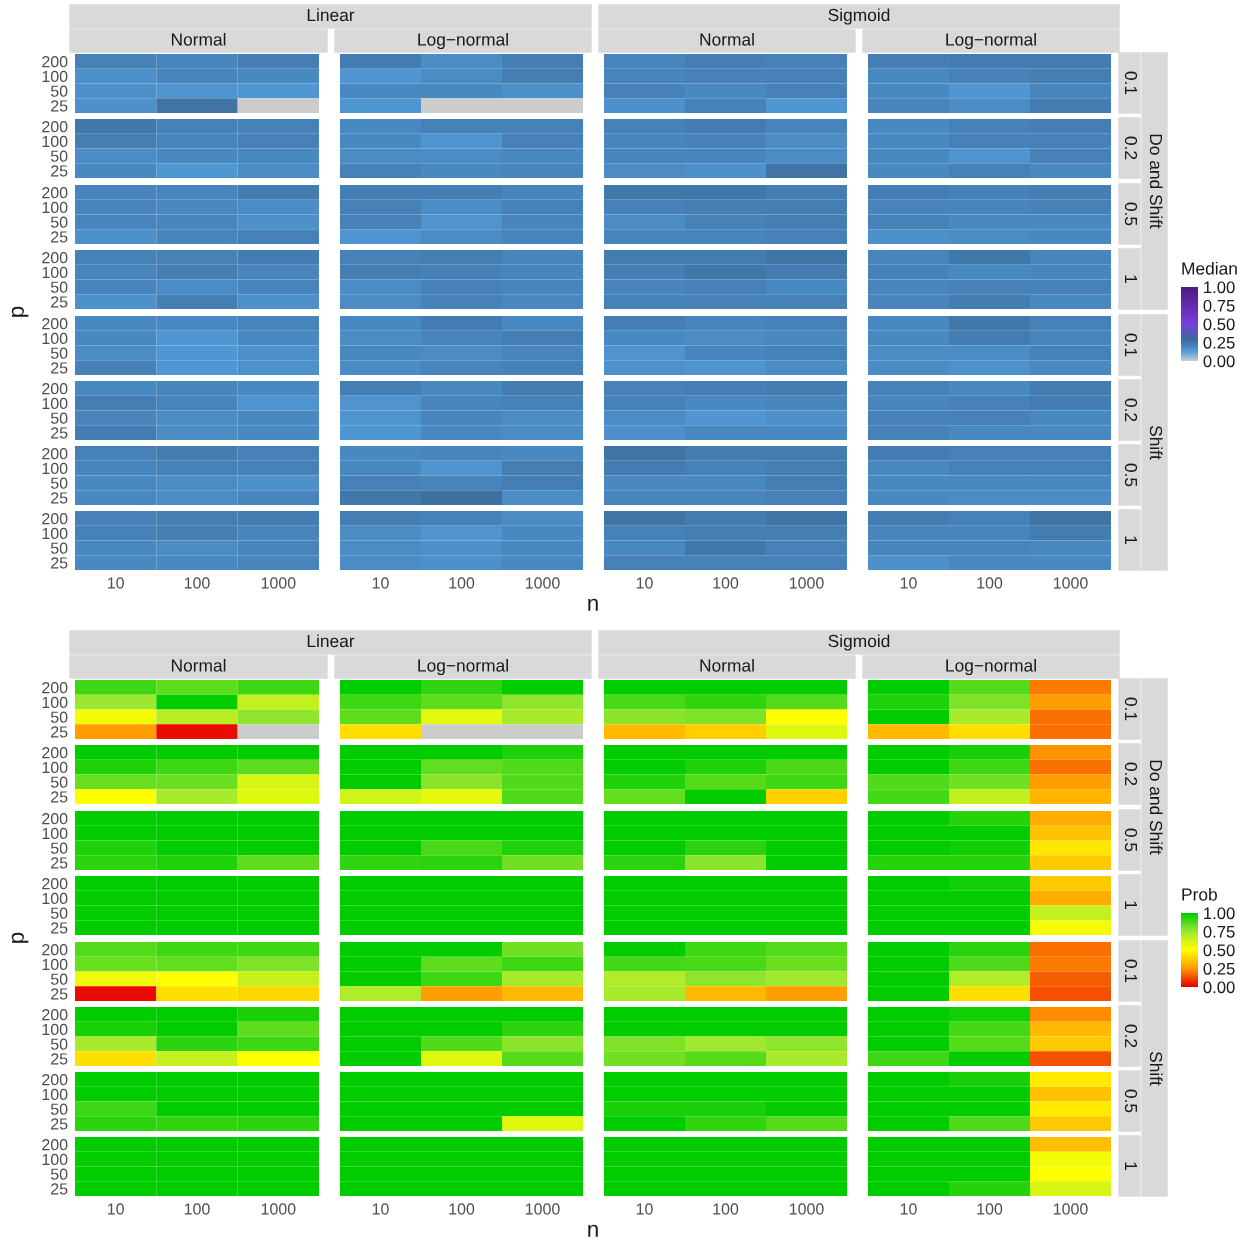  I want to click on text: Shift, so click(1156, 1068).